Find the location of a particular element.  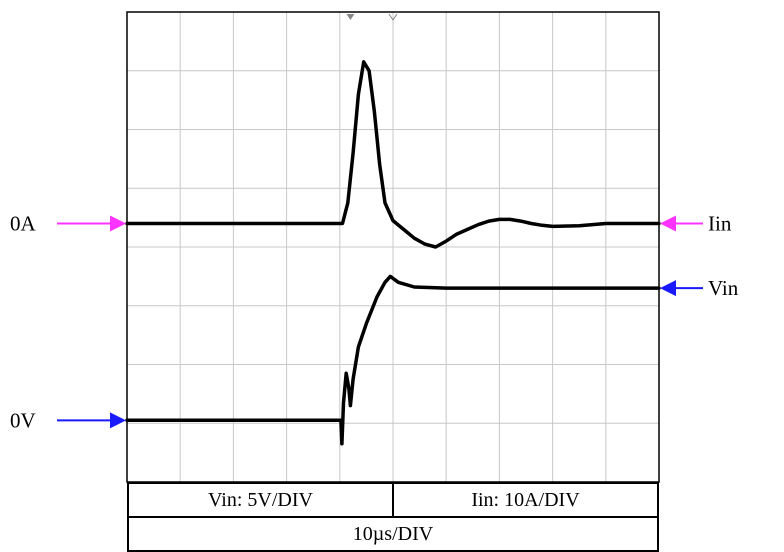

marker-arrow-0v-icon is located at coordinates (118, 420).